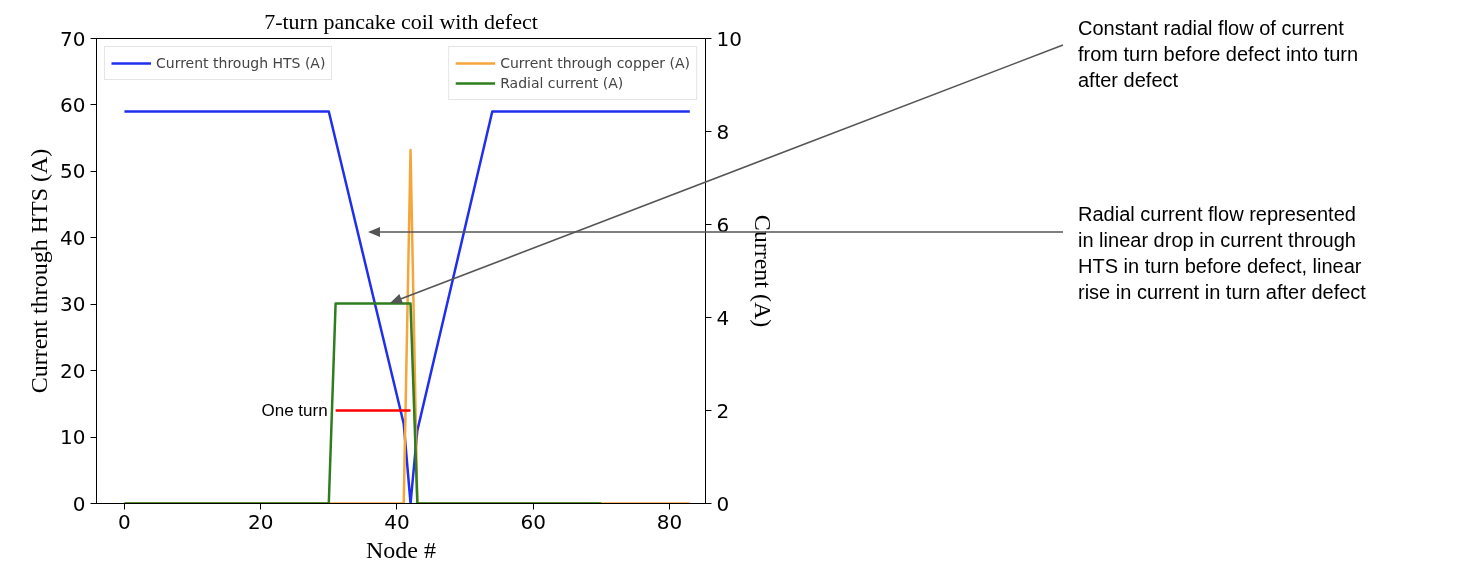 The image size is (1462, 574). I want to click on y-tick-label: 50, so click(73, 171).